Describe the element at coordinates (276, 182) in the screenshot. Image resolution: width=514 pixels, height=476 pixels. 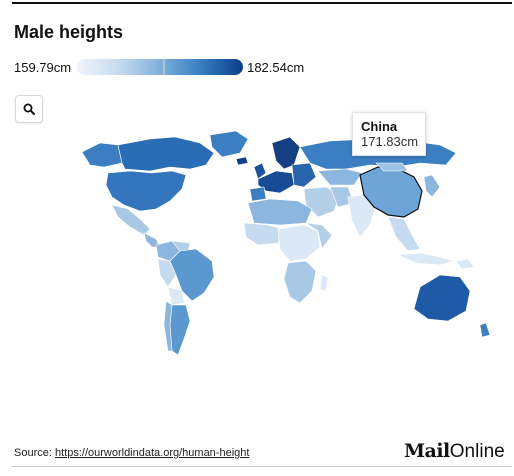
I see `region-western-europe` at that location.